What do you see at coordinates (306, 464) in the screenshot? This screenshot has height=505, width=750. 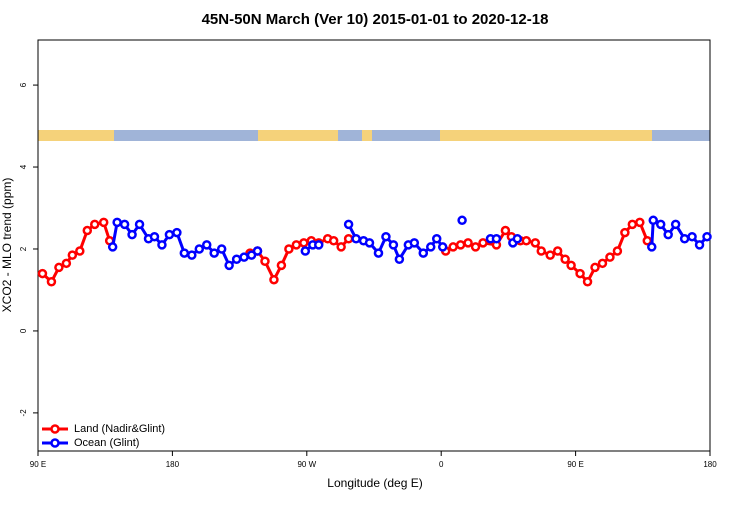 I see `x-tick-label: 90 W` at bounding box center [306, 464].